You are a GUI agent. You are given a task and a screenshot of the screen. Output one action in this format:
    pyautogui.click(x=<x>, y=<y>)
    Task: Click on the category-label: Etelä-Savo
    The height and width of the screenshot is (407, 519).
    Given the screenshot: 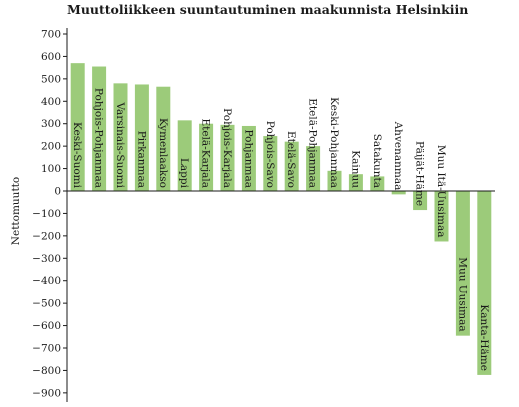 What is the action you would take?
    pyautogui.click(x=291, y=159)
    